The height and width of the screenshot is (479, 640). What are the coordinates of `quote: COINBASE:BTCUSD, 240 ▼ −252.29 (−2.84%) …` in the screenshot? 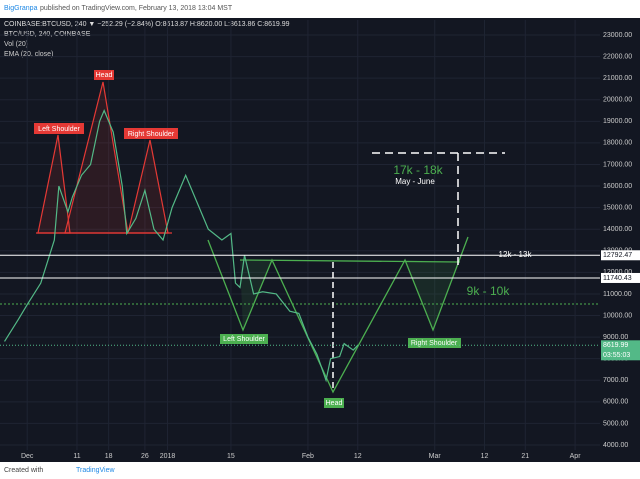 It's located at (147, 24).